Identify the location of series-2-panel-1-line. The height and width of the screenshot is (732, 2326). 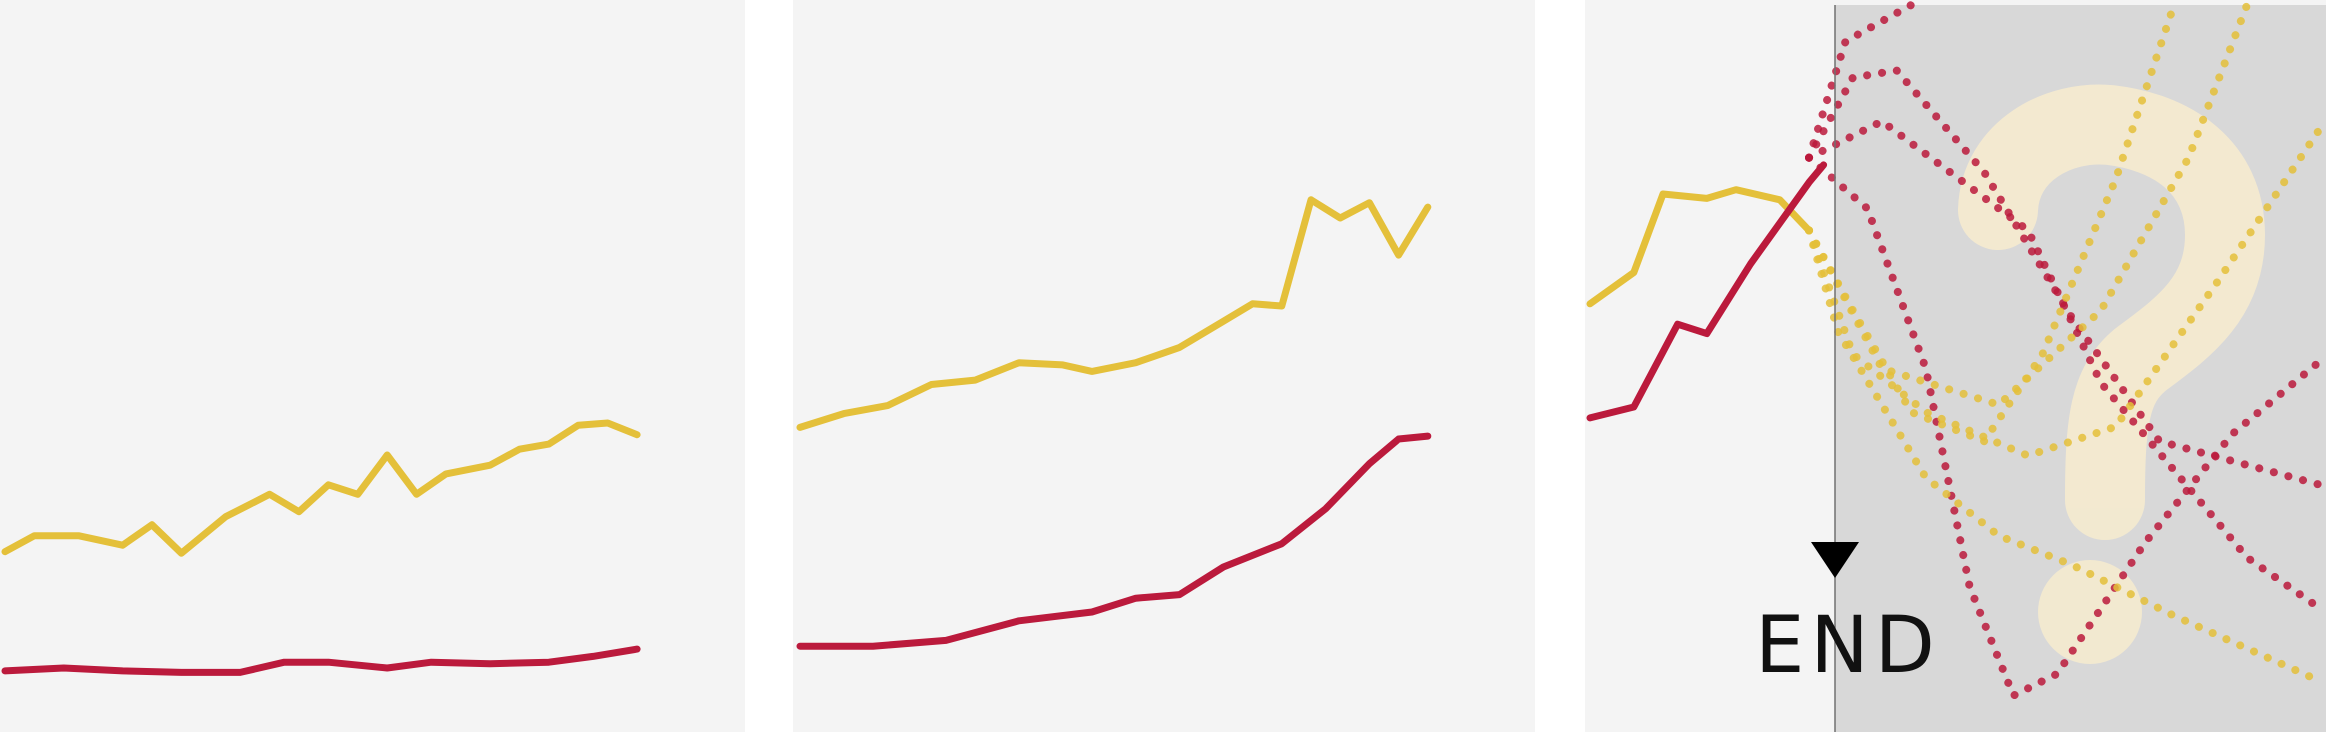
(321, 660).